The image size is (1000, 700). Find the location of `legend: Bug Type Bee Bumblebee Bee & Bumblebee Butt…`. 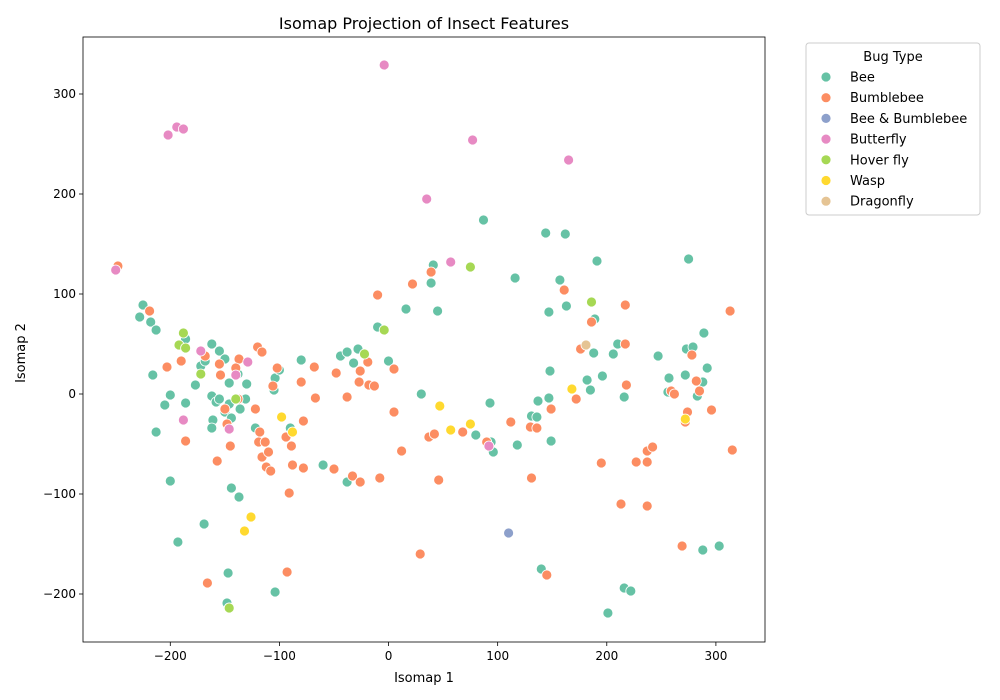

legend: Bug Type Bee Bumblebee Bee & Bumblebee Butt… is located at coordinates (893, 129).